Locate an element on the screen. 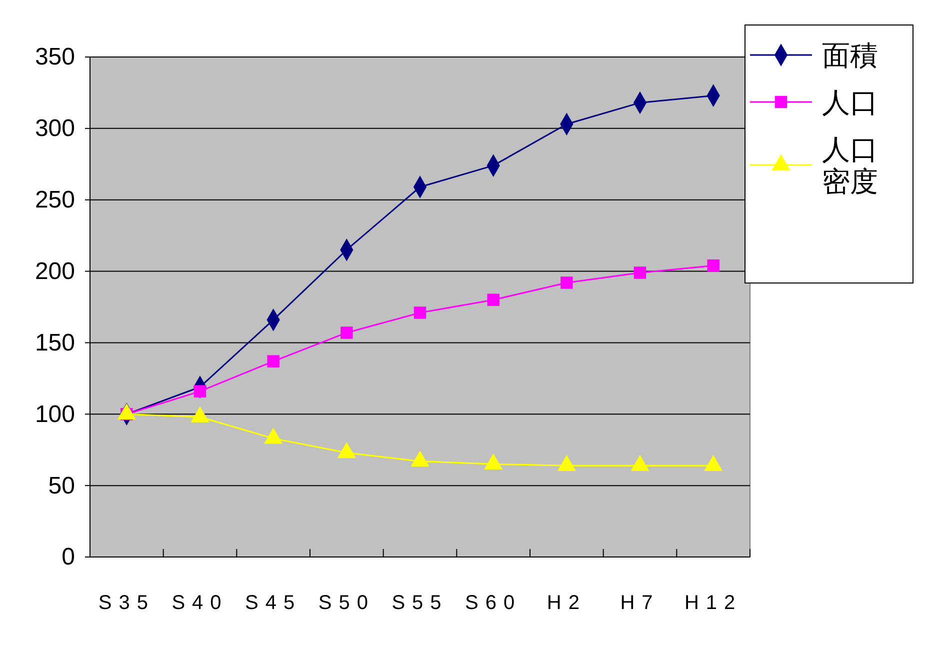  x-tick-label: H12 is located at coordinates (713, 603).